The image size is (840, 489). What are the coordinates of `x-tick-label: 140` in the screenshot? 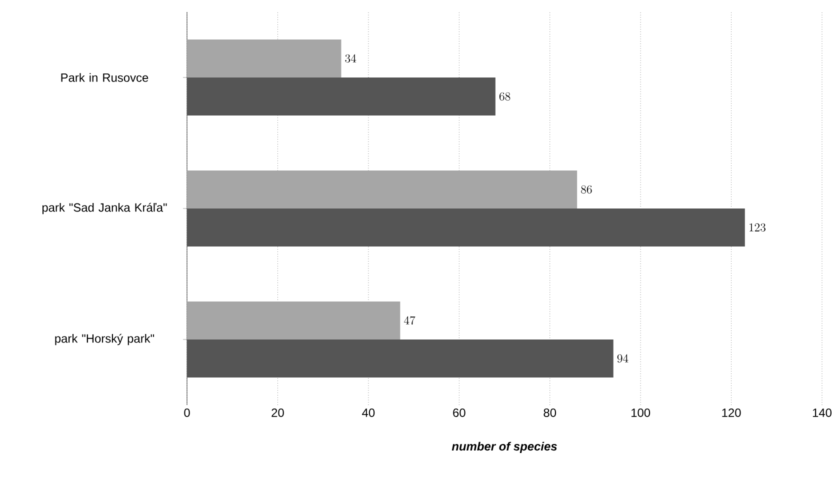 It's located at (822, 412).